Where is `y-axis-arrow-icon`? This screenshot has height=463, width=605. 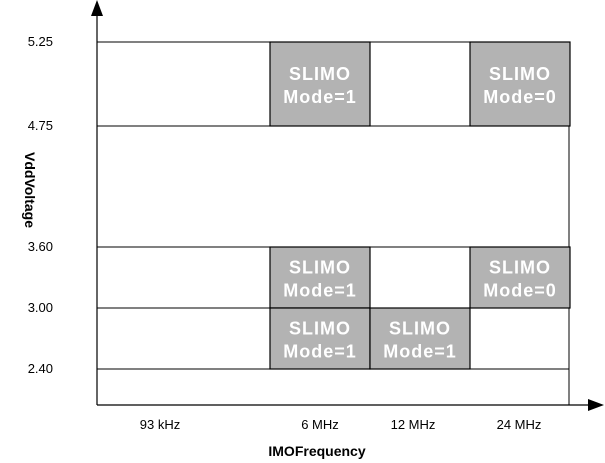
y-axis-arrow-icon is located at coordinates (97, 8).